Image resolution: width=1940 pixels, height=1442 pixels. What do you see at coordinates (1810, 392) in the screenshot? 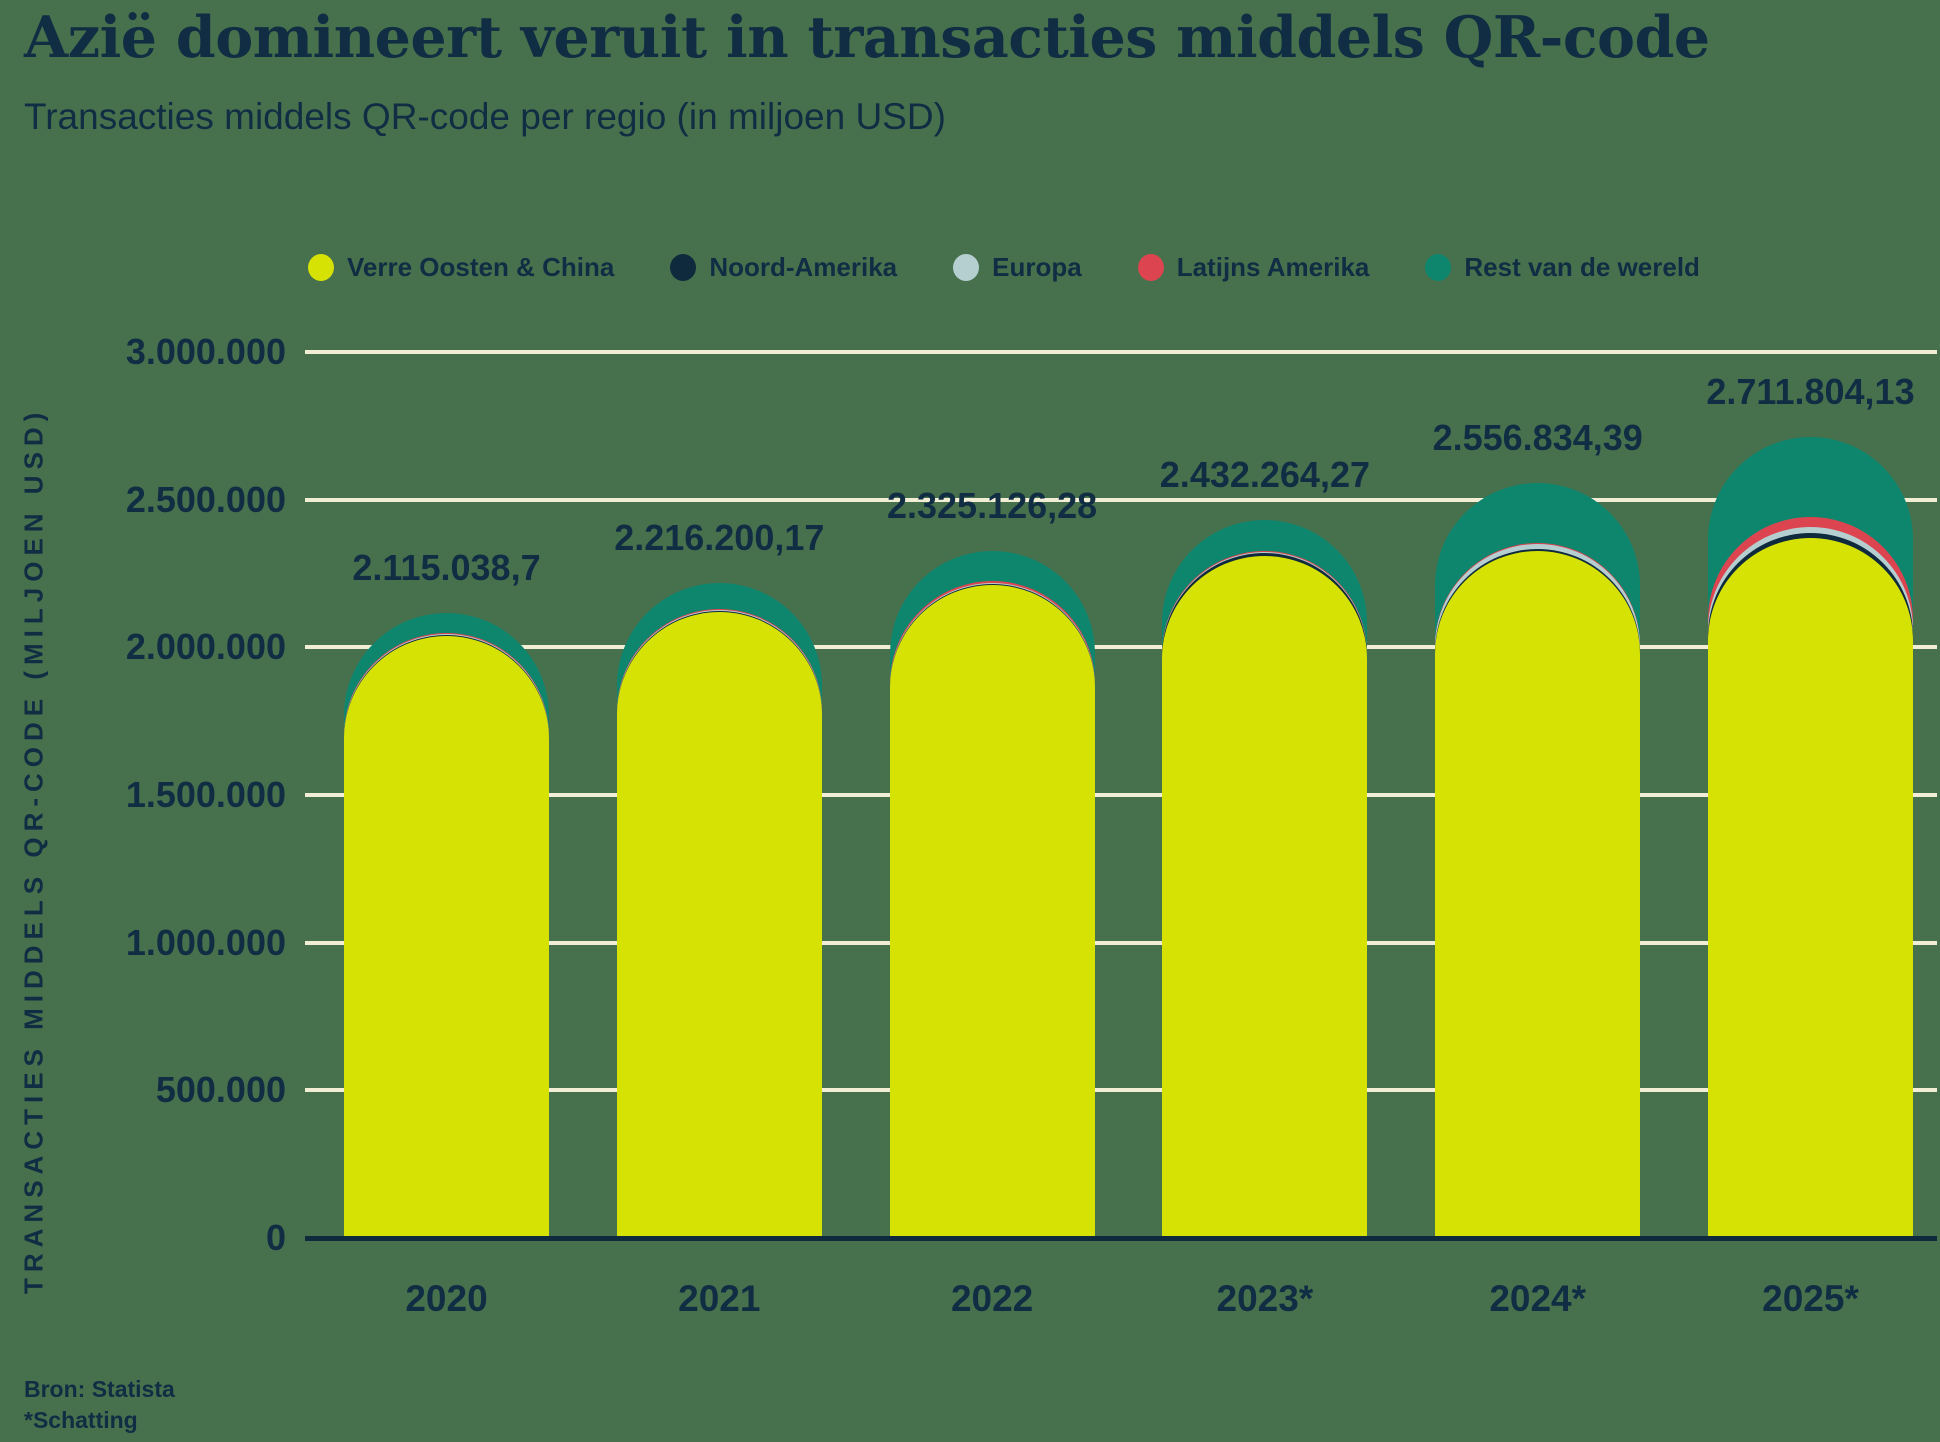
I see `bar-value-label: 2.711.804,13` at bounding box center [1810, 392].